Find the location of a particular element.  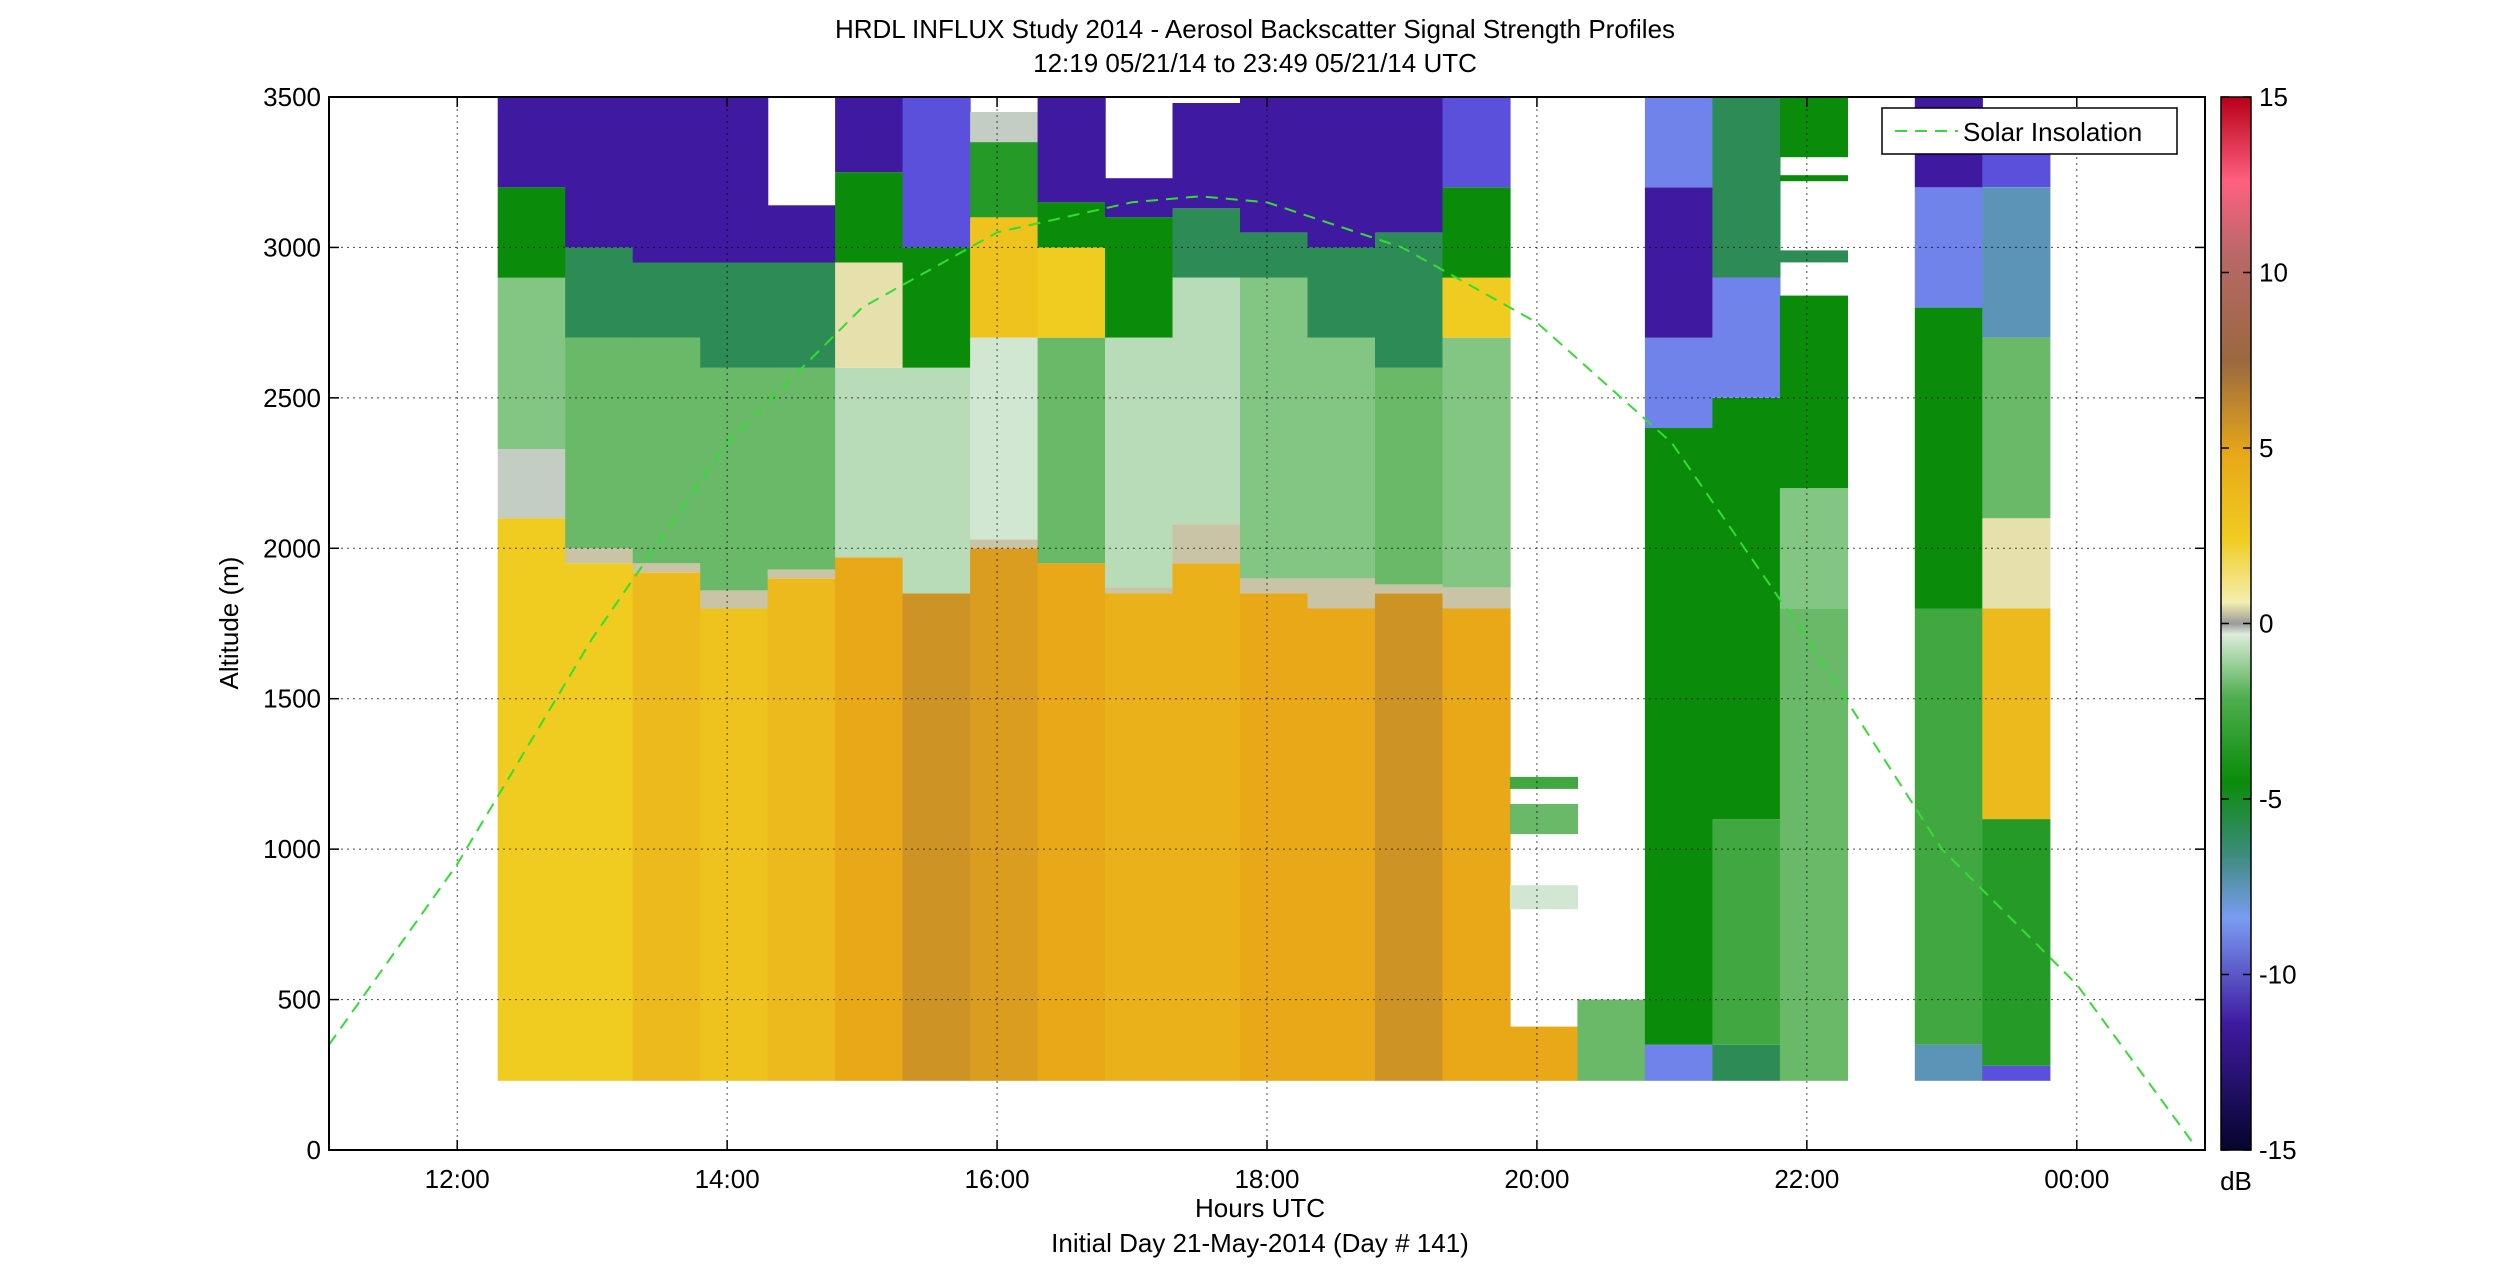

legend-label-solar-insolation: Solar Insolation is located at coordinates (2052, 132).